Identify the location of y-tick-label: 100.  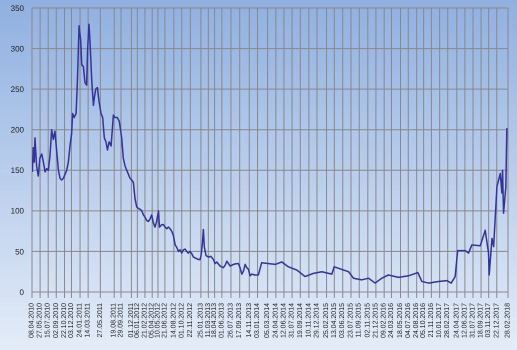
(17, 211).